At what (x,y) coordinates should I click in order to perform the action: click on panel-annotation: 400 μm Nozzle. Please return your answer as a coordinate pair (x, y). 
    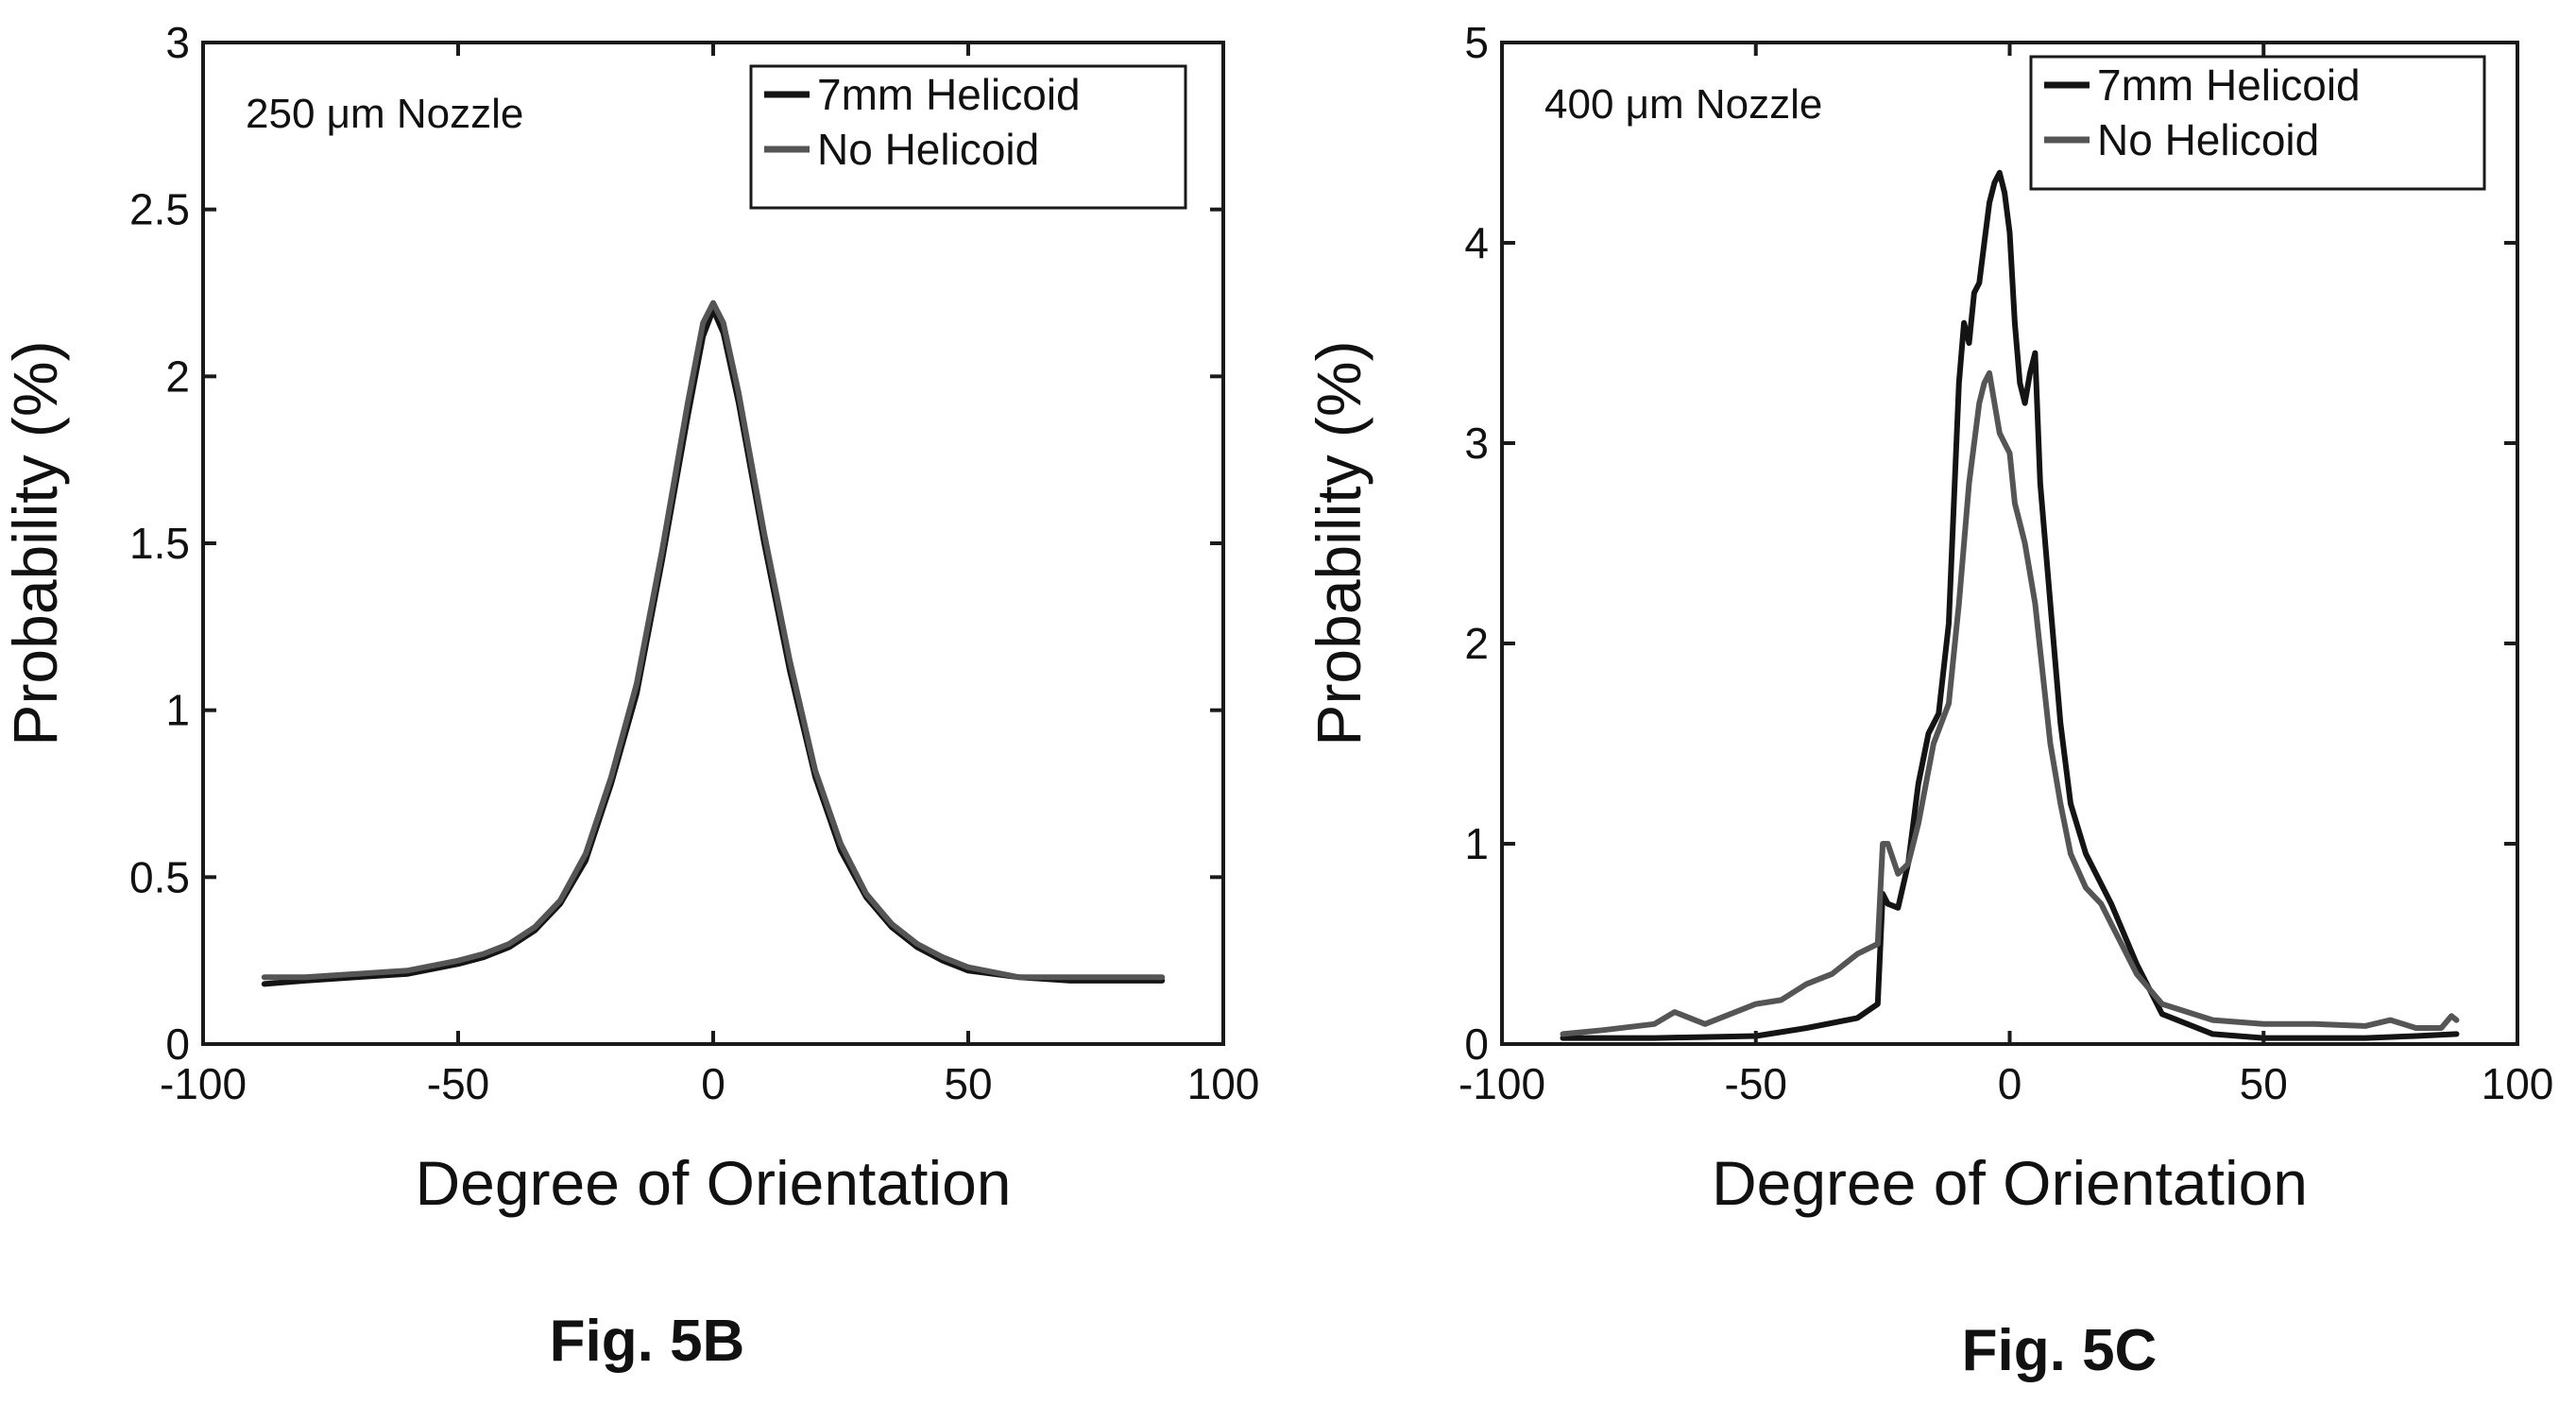
    Looking at the image, I should click on (1683, 104).